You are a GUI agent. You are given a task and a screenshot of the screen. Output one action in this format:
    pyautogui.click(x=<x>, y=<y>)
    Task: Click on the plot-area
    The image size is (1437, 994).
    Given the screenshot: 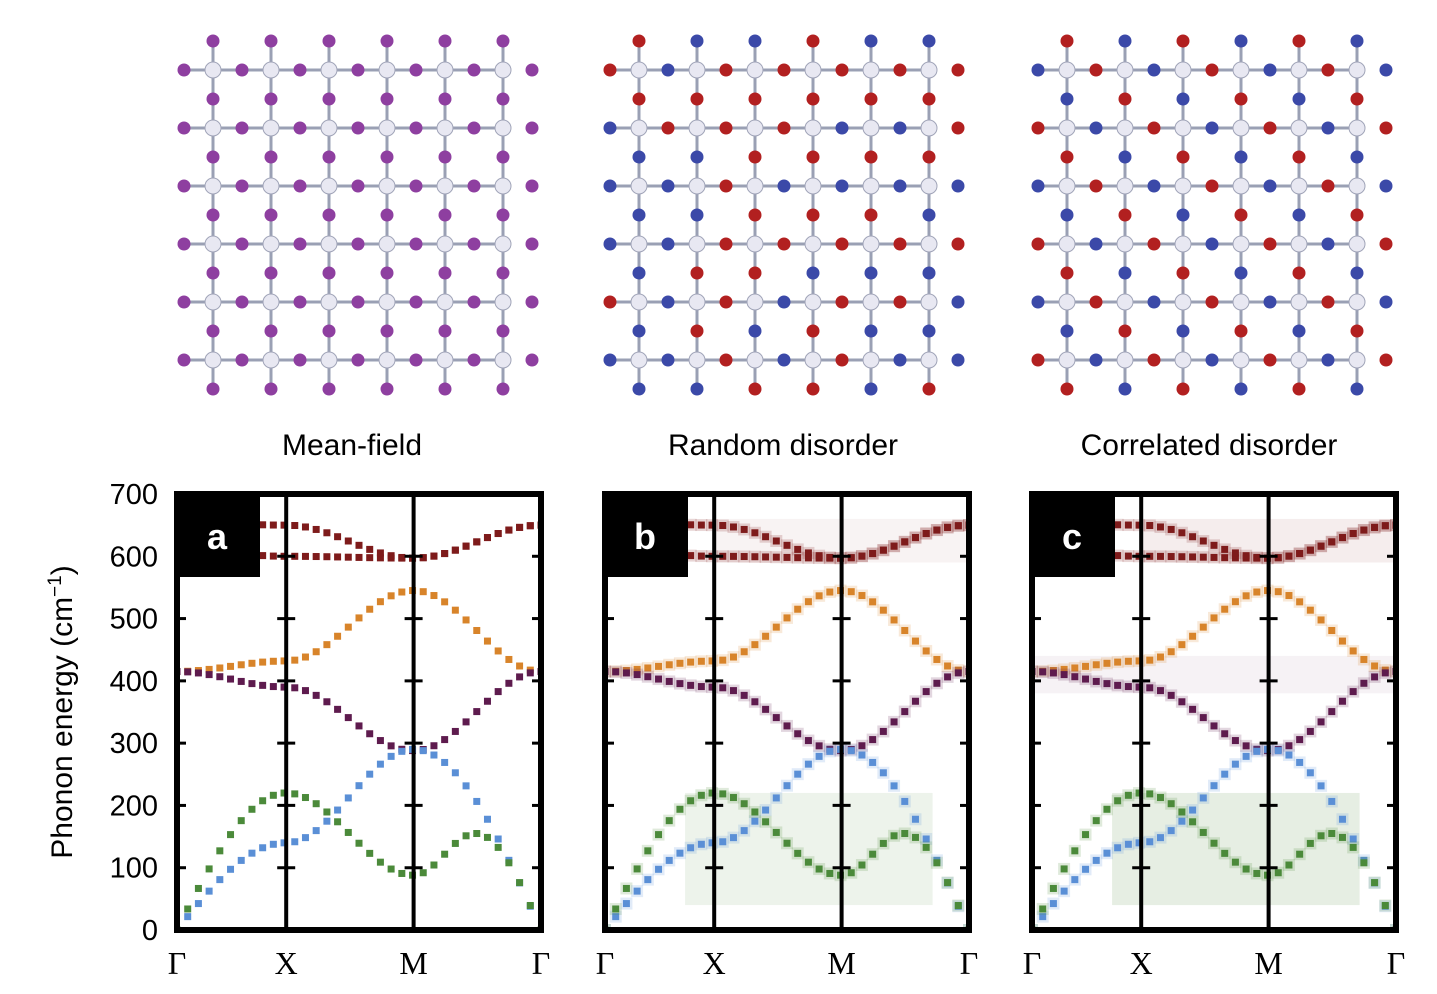 What is the action you would take?
    pyautogui.click(x=359, y=724)
    